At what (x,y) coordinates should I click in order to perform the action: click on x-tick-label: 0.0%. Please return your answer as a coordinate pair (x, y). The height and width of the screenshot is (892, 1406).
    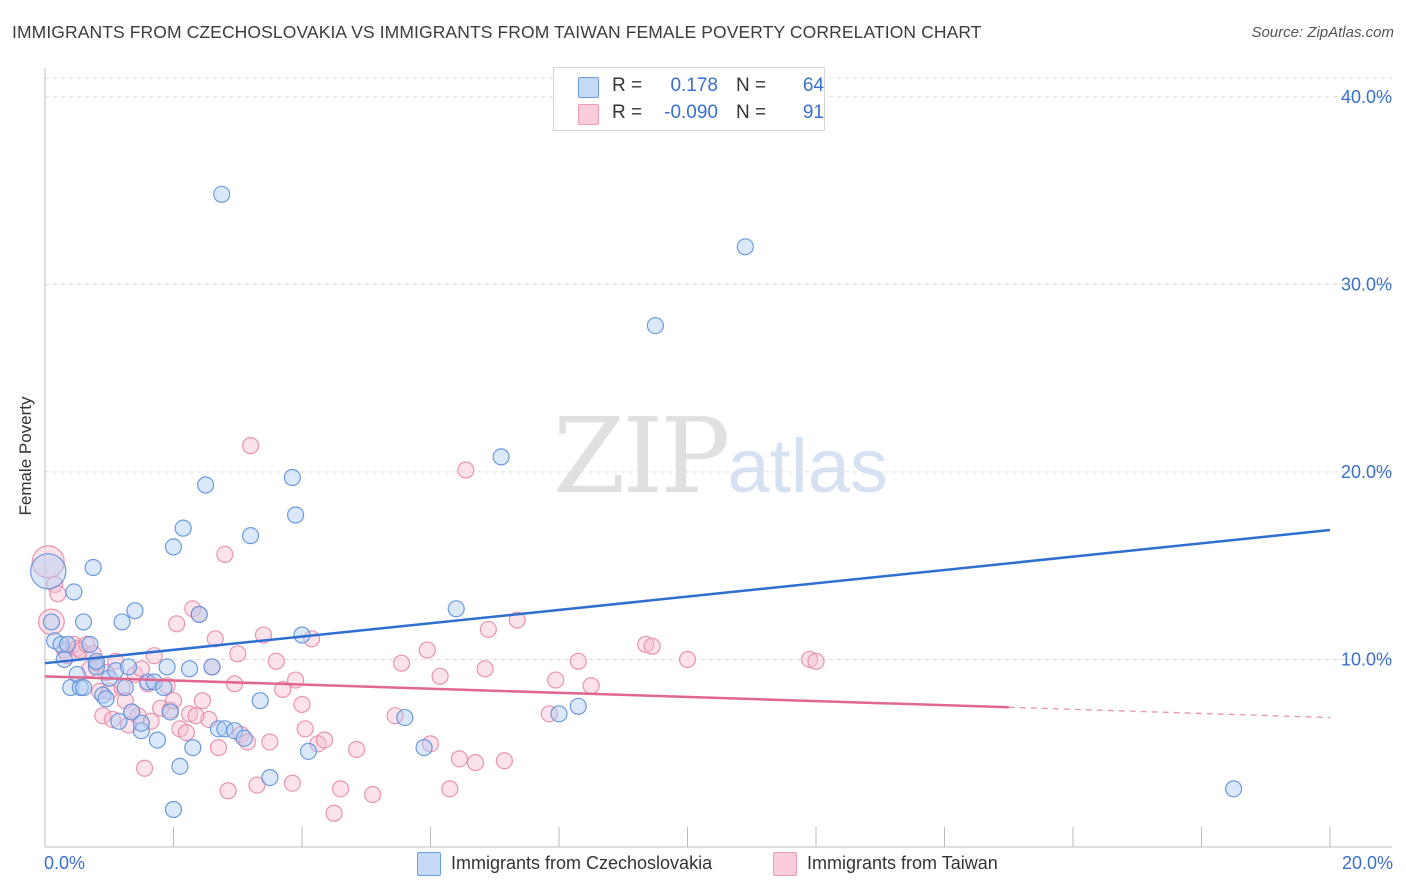
    Looking at the image, I should click on (64, 863).